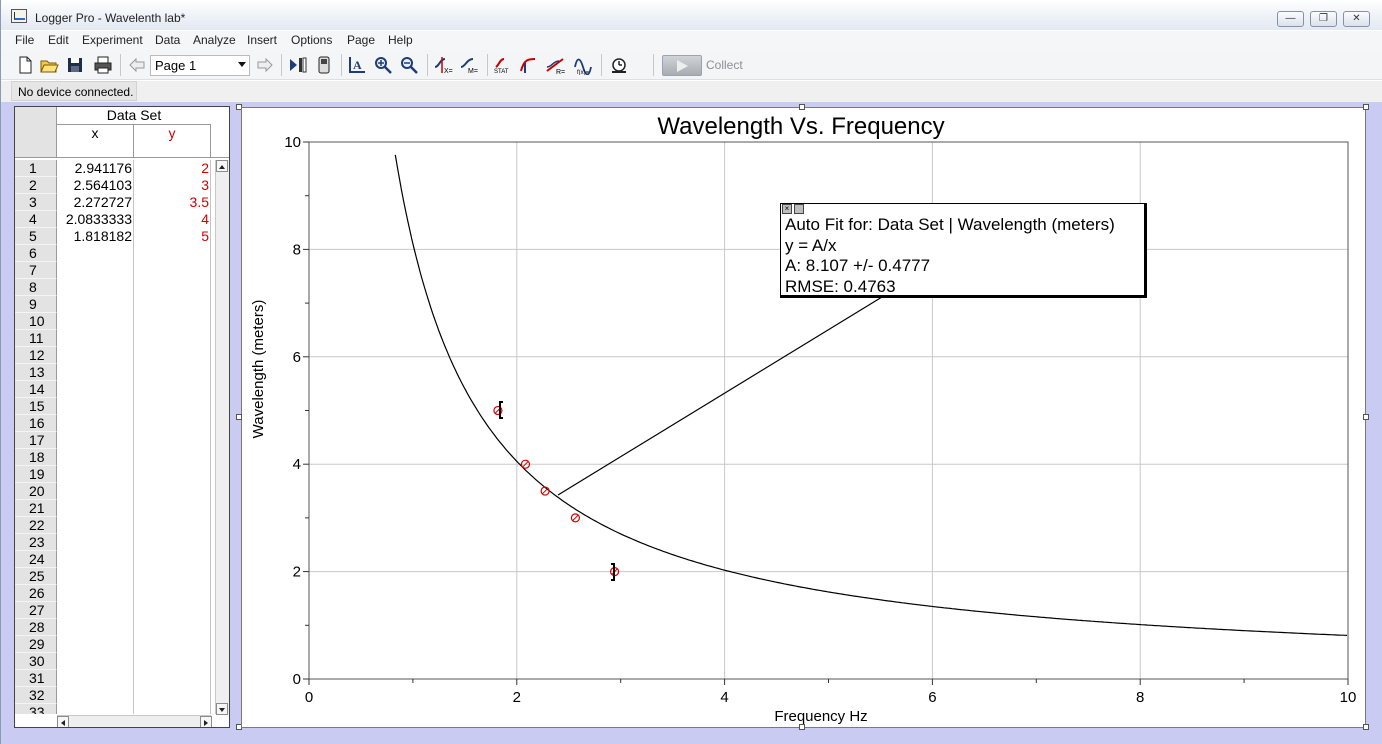 This screenshot has height=744, width=1382. Describe the element at coordinates (36, 440) in the screenshot. I see `row-number: 17` at that location.